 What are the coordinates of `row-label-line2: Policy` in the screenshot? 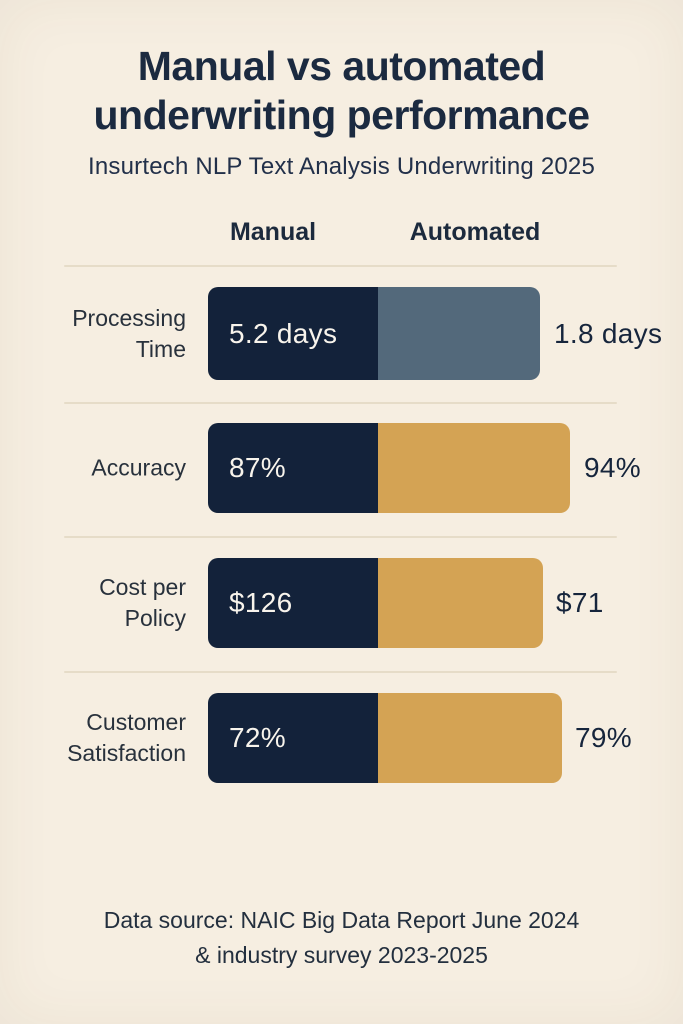 It's located at (155, 618).